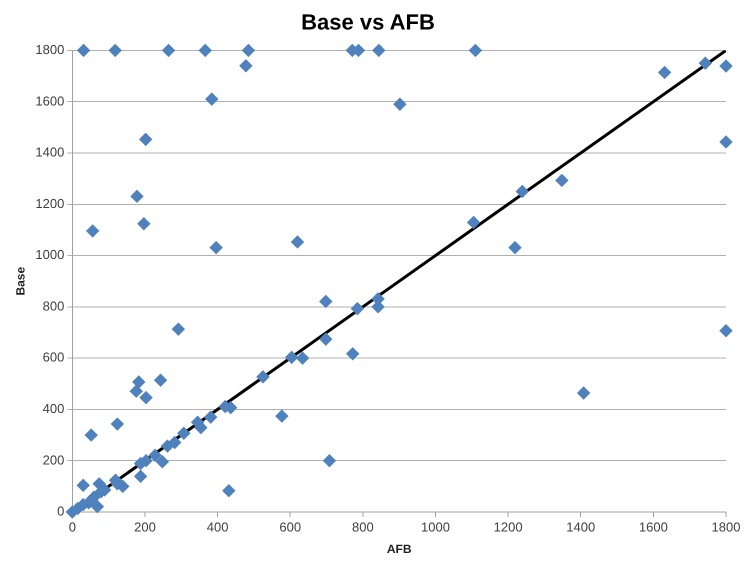  Describe the element at coordinates (60, 511) in the screenshot. I see `y-tick-label: 0` at that location.